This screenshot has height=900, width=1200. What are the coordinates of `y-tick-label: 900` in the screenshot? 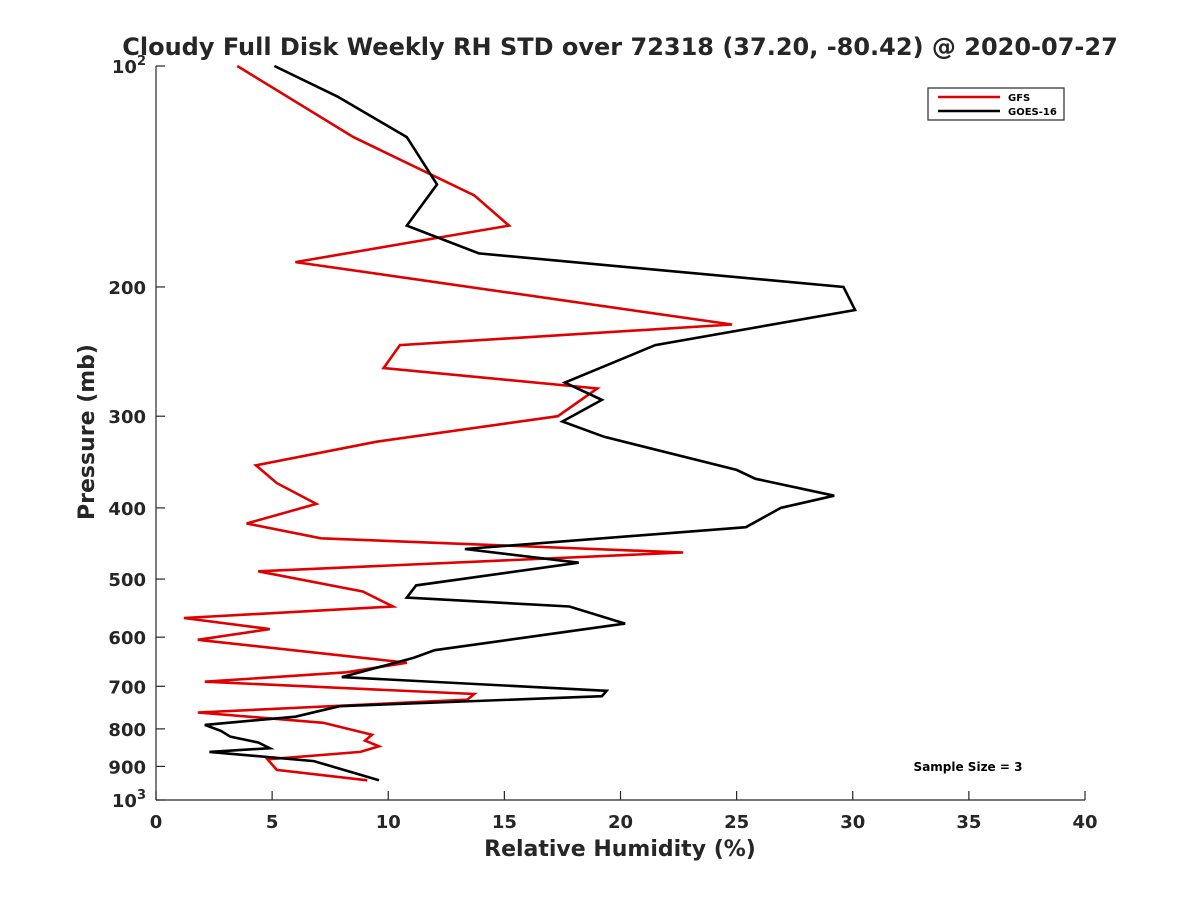 It's located at (127, 767).